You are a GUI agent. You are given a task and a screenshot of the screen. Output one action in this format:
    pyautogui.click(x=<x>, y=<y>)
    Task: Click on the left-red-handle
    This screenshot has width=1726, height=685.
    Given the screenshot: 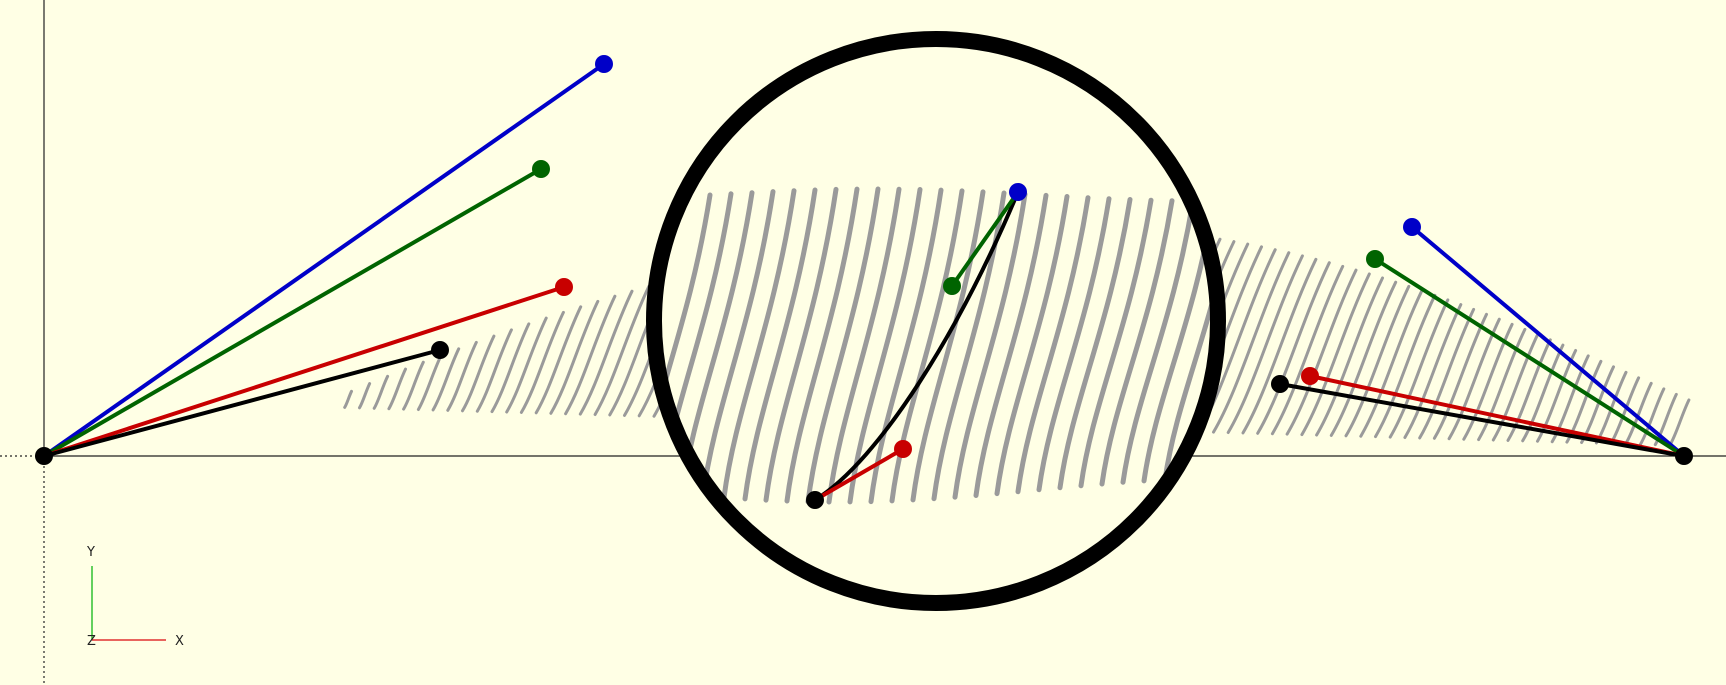 What is the action you would take?
    pyautogui.click(x=304, y=371)
    